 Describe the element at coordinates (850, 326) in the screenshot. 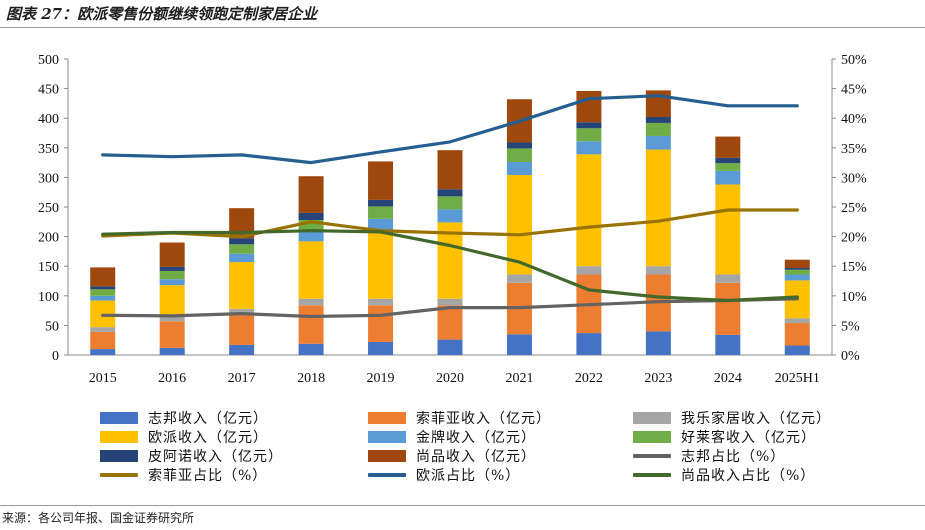

I see `y-right-tick-label: 5%` at that location.